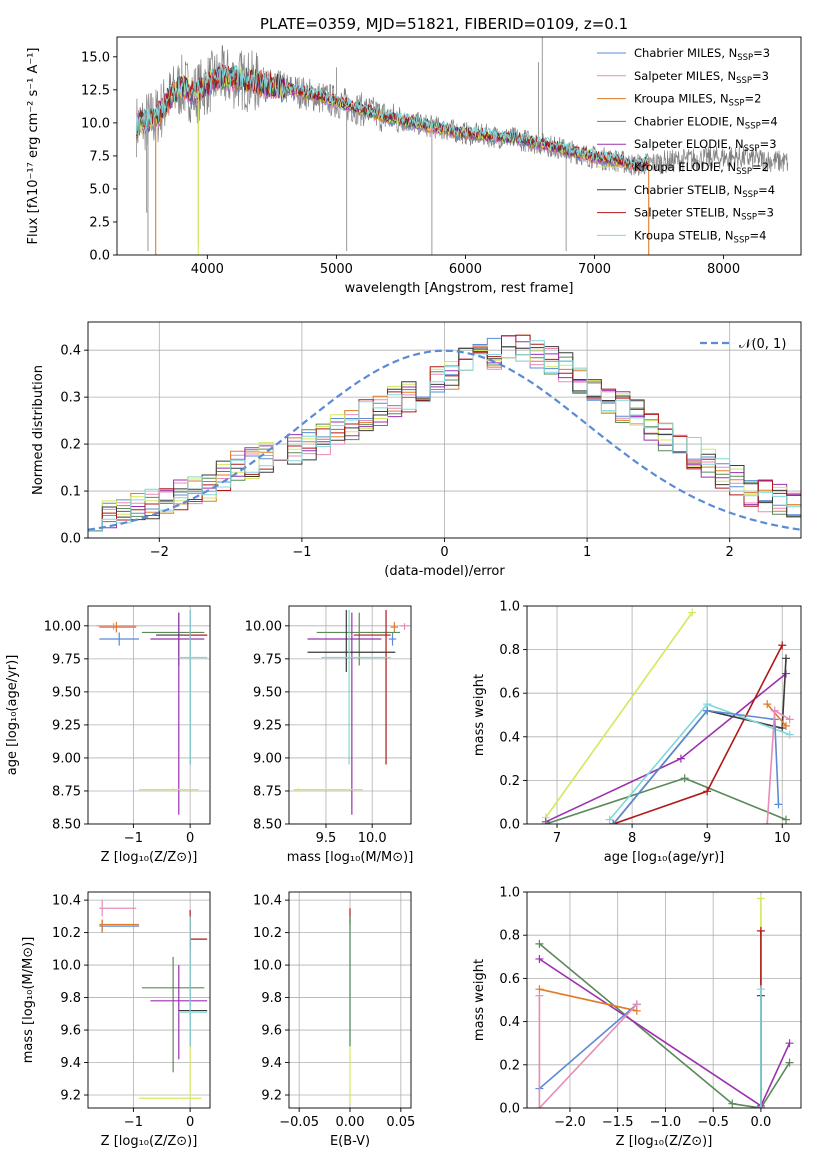 This screenshot has height=1170, width=819. I want to click on model-spectrum, so click(392, 115).